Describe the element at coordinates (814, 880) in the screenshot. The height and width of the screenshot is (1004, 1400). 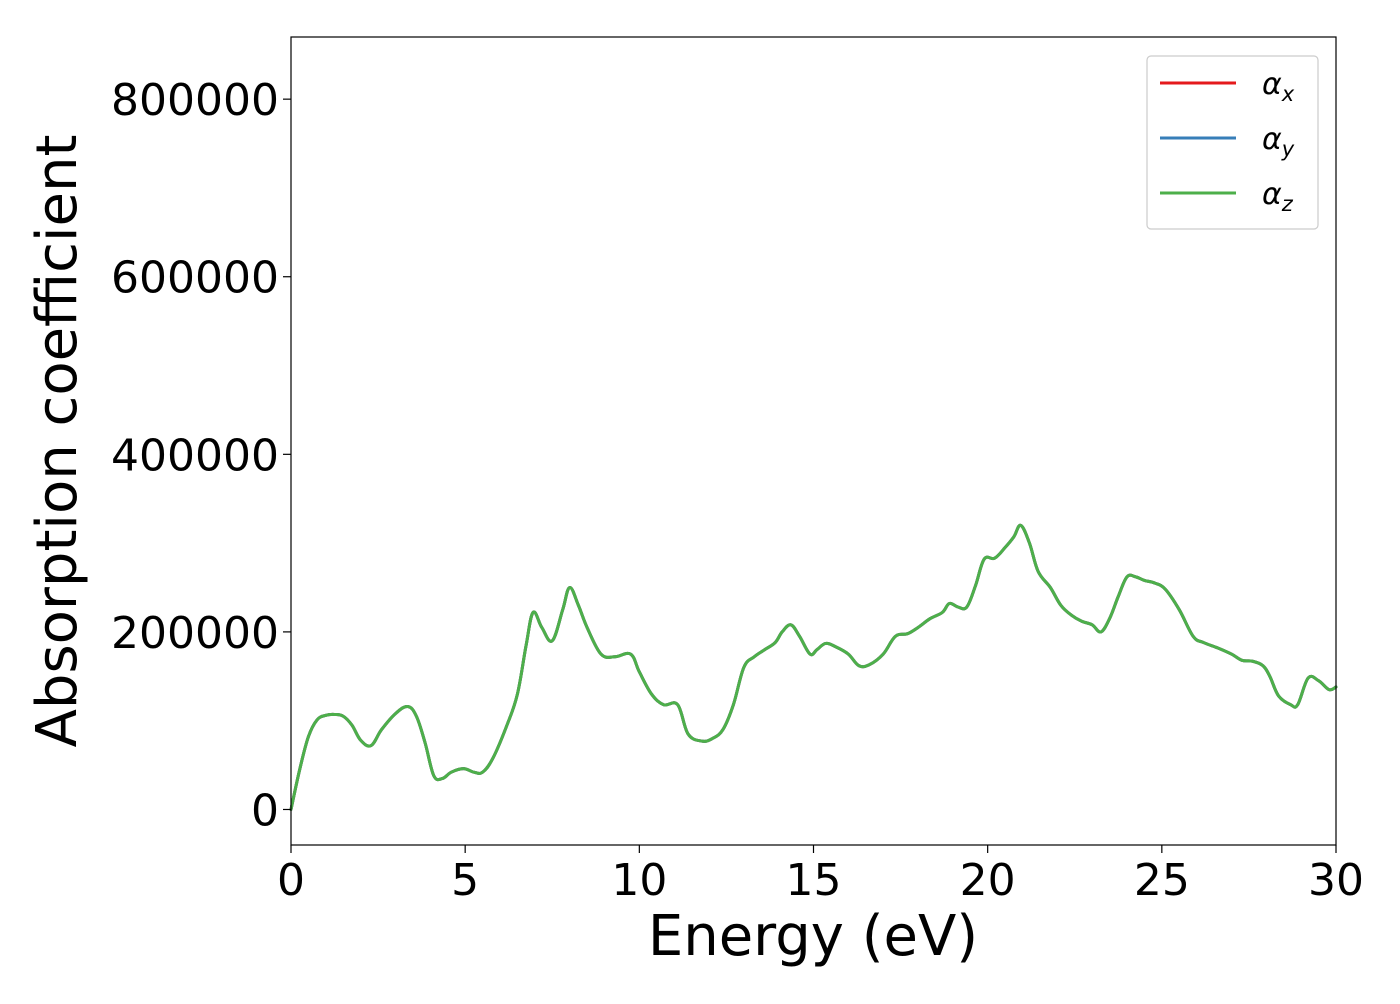
I see `x-tick-label: 15` at that location.